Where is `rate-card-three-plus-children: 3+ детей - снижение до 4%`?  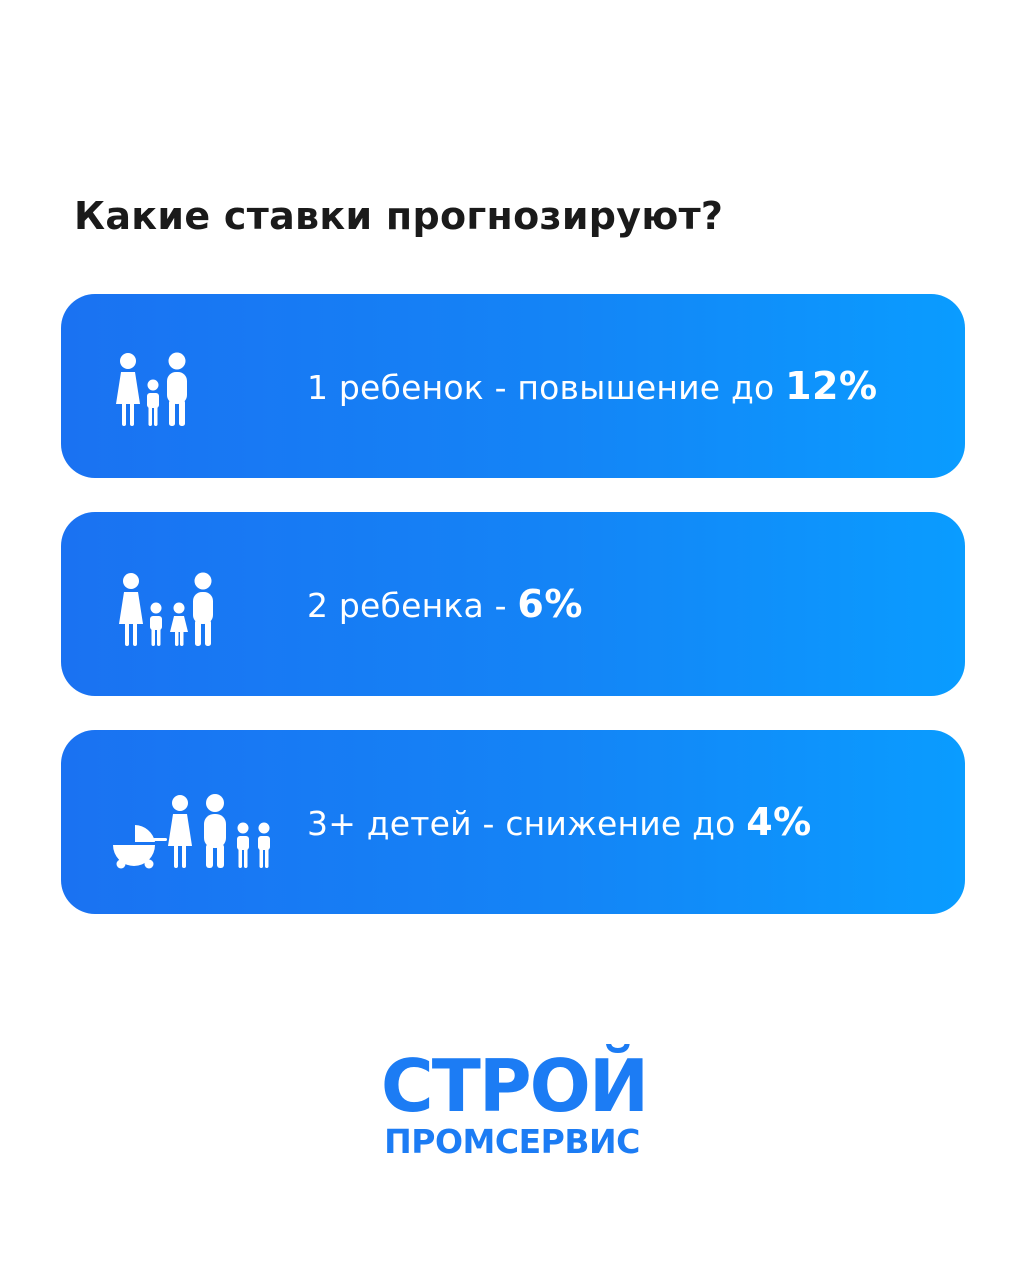
rate-card-three-plus-children: 3+ детей - снижение до 4% is located at coordinates (513, 822).